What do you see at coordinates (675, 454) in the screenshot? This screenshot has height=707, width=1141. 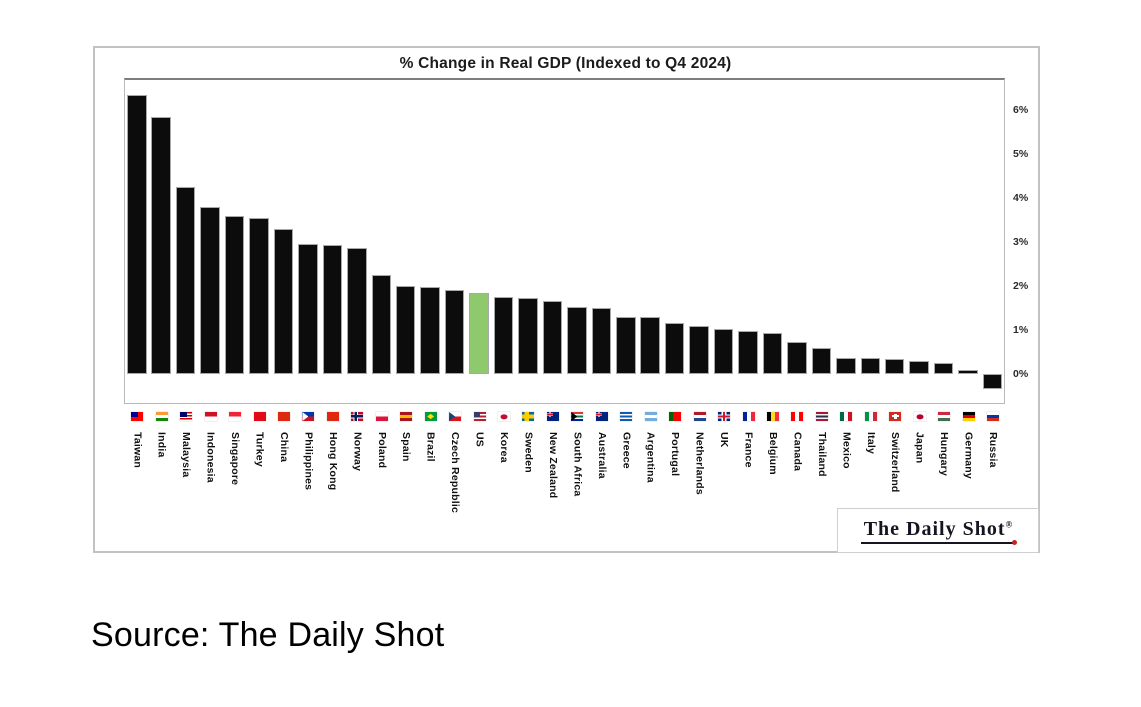 I see `x-axis-label-portugal: Portugal` at bounding box center [675, 454].